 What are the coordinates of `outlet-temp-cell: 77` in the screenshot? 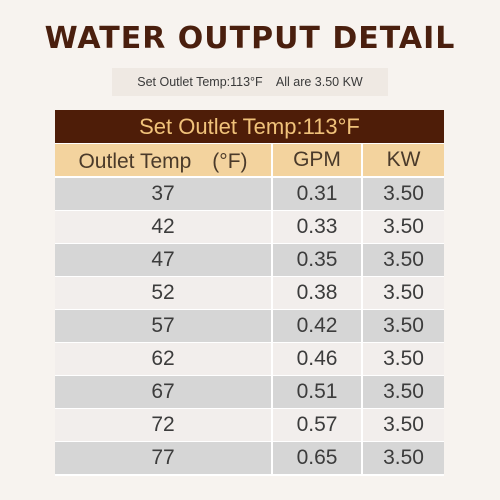 It's located at (164, 458).